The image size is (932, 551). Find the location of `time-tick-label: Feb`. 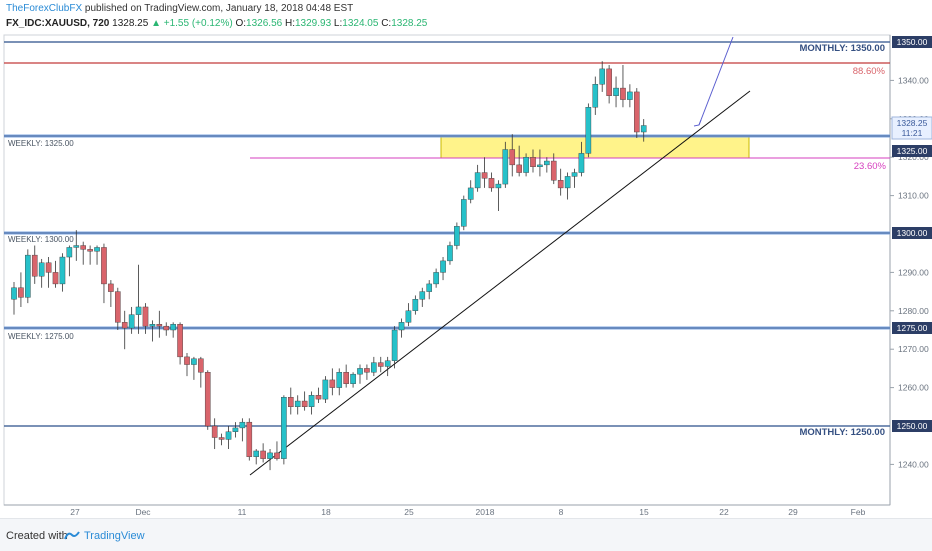

time-tick-label: Feb is located at coordinates (858, 512).